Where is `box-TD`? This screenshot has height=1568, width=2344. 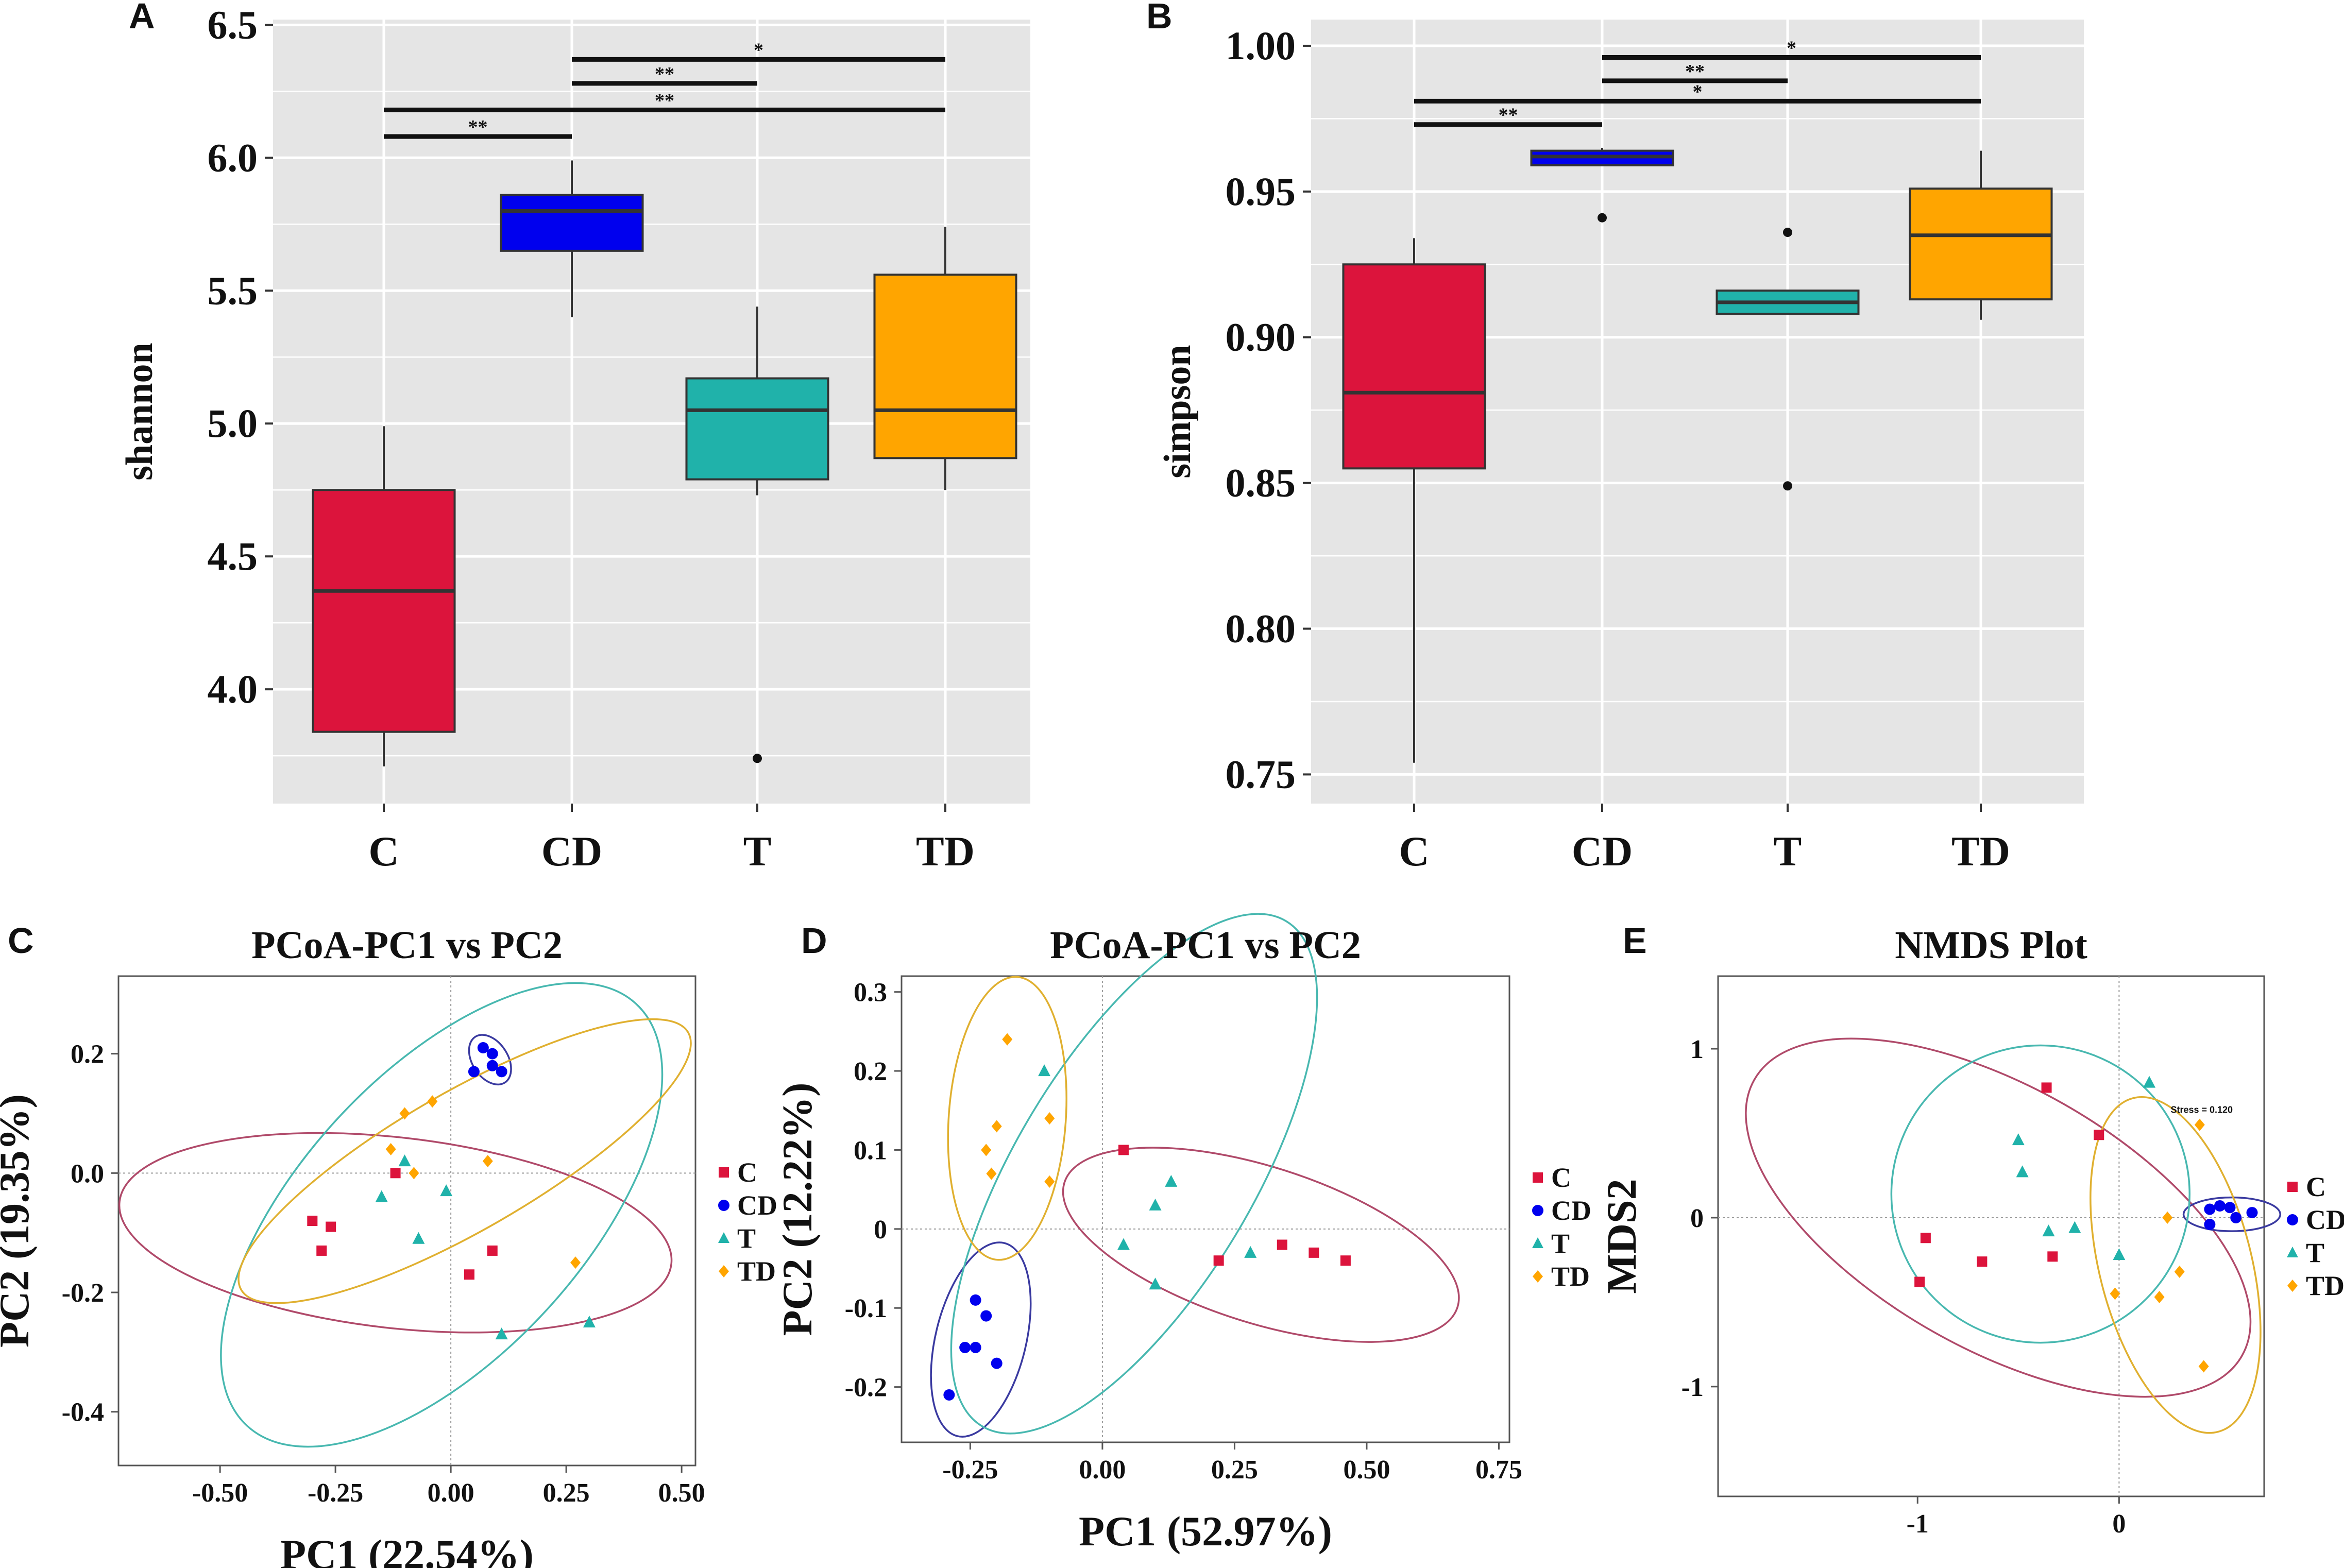
box-TD is located at coordinates (1981, 235).